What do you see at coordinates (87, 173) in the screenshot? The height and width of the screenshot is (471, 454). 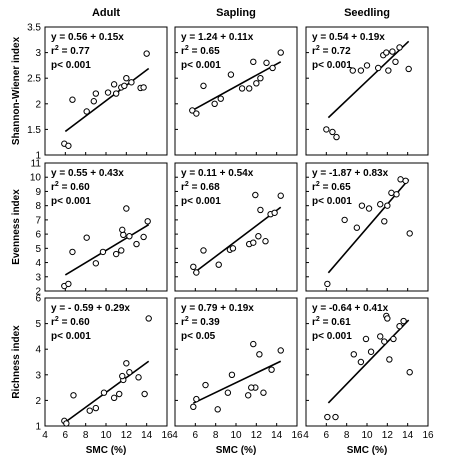 I see `regression-equation: y = 0.55 + 0.43x` at bounding box center [87, 173].